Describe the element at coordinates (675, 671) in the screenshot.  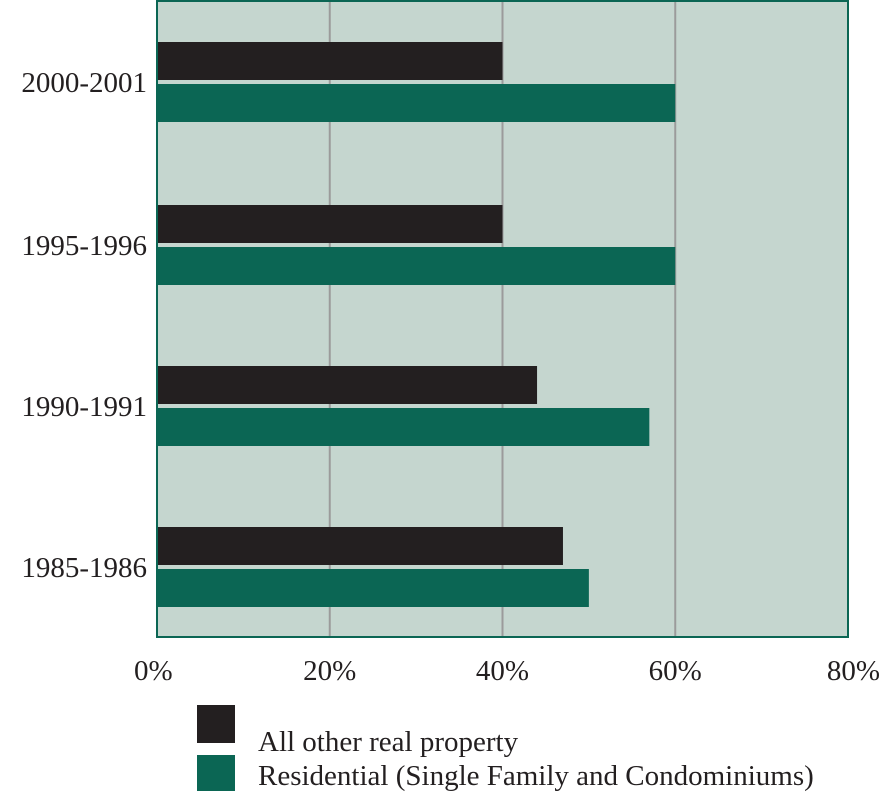
I see `x-tick-label: 60%` at that location.